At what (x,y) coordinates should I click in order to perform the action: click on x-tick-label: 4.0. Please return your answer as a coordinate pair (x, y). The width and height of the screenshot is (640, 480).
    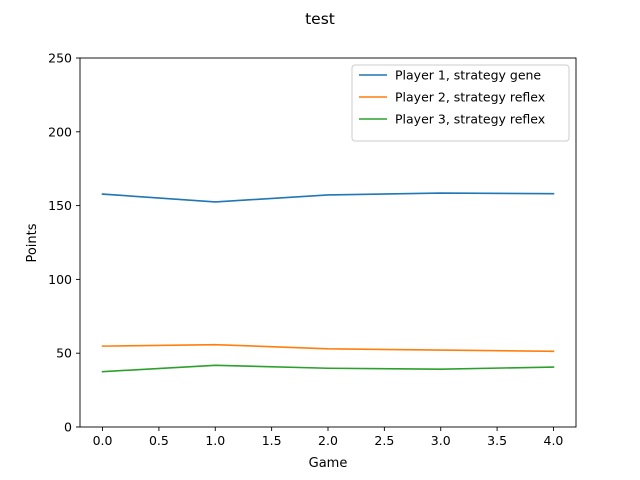
    Looking at the image, I should click on (554, 440).